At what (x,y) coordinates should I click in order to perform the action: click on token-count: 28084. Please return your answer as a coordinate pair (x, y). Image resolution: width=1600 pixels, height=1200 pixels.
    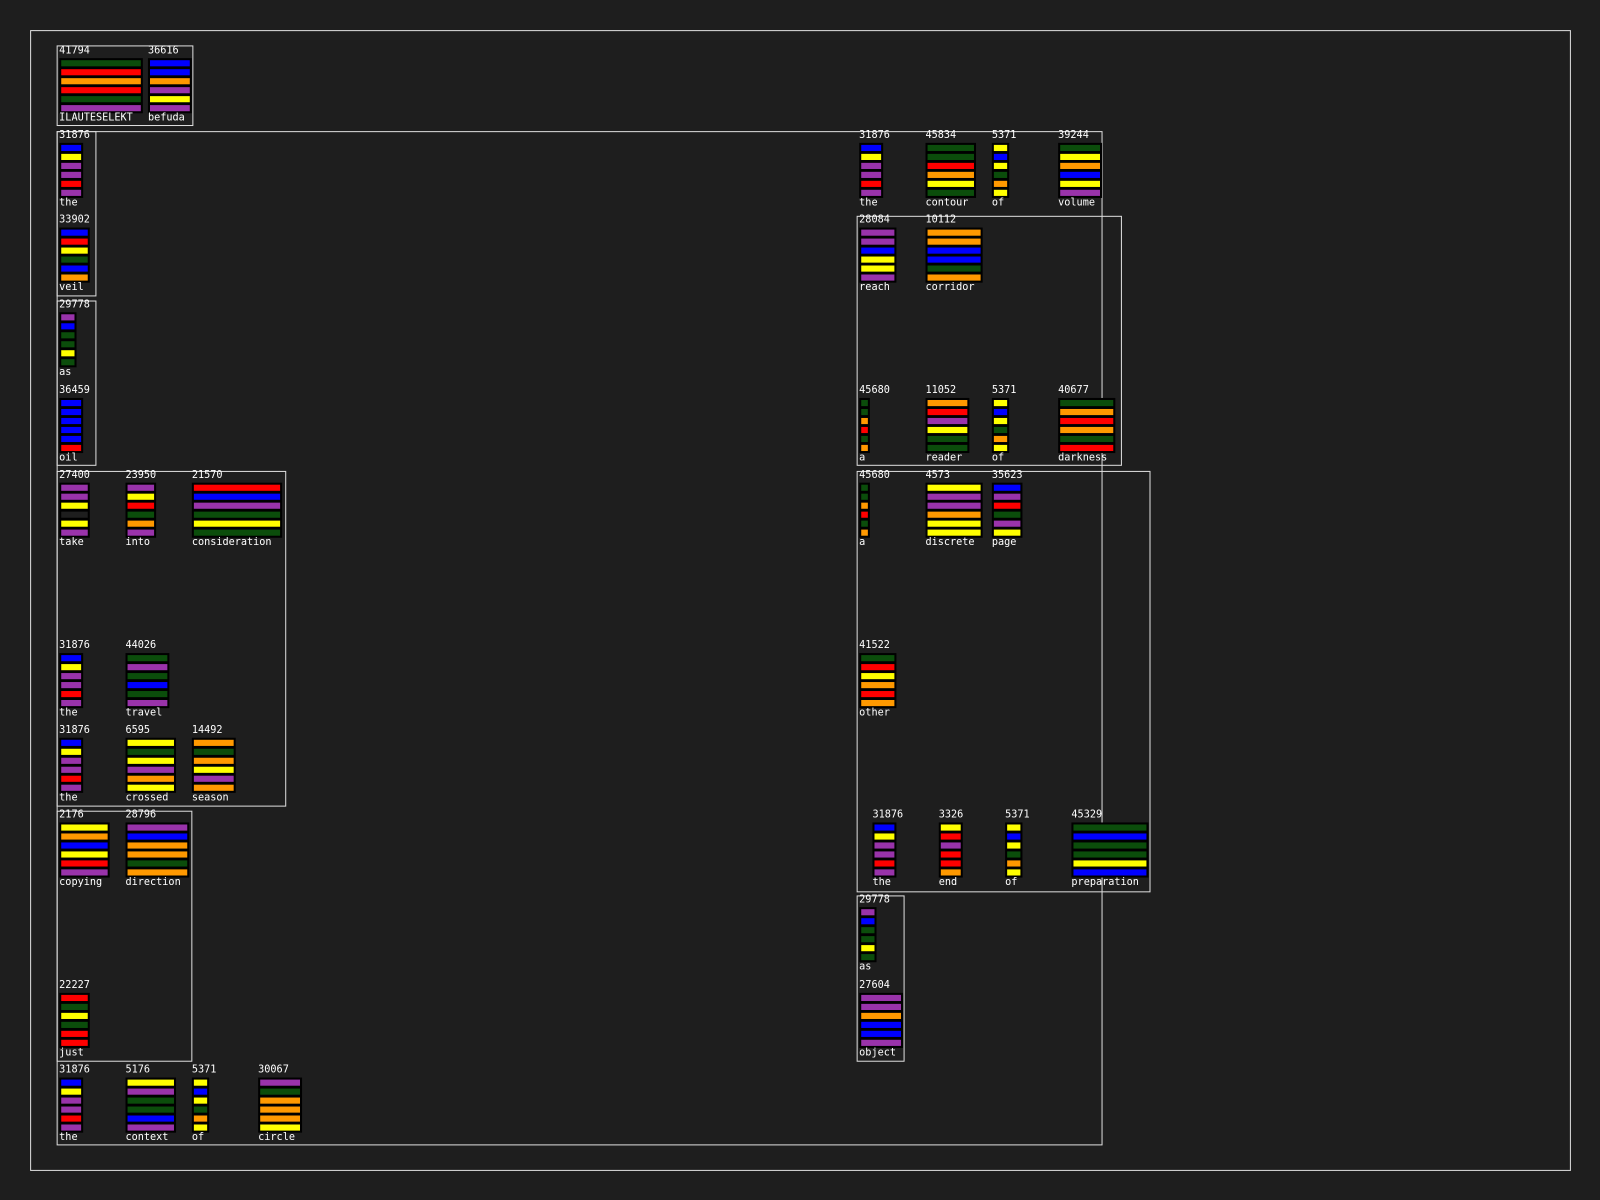
    Looking at the image, I should click on (874, 220).